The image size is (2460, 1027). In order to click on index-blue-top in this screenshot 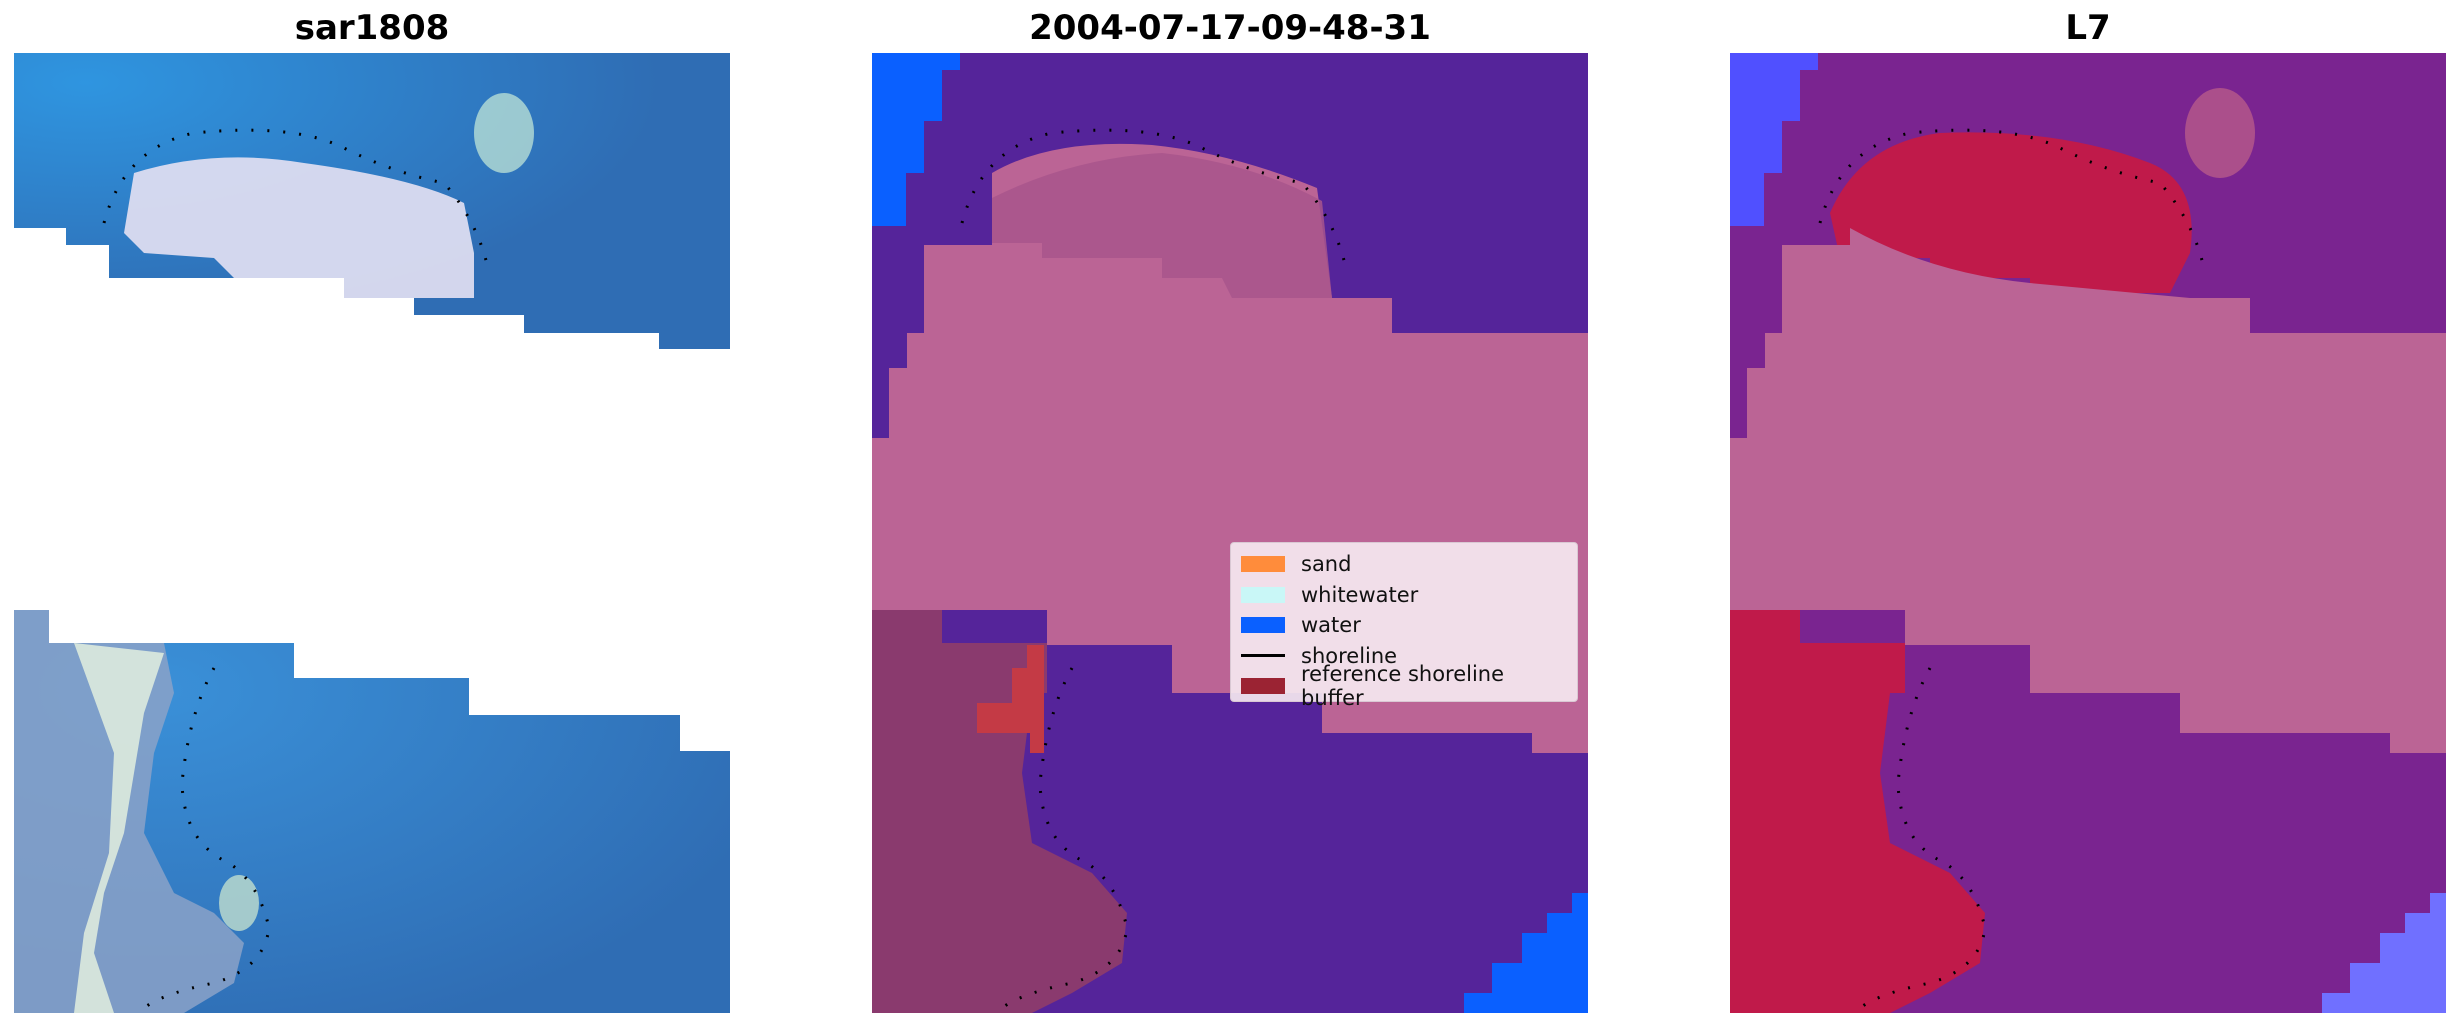, I will do `click(1774, 139)`.